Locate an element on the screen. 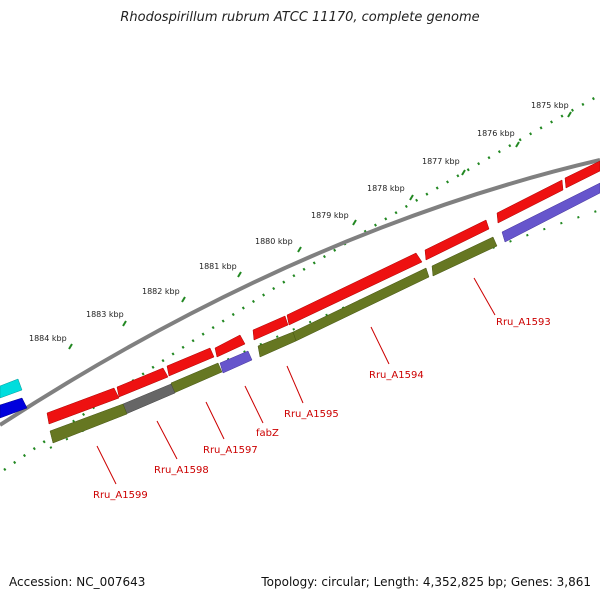 The height and width of the screenshot is (600, 600). gene-label-fabz: fabZ is located at coordinates (267, 433).